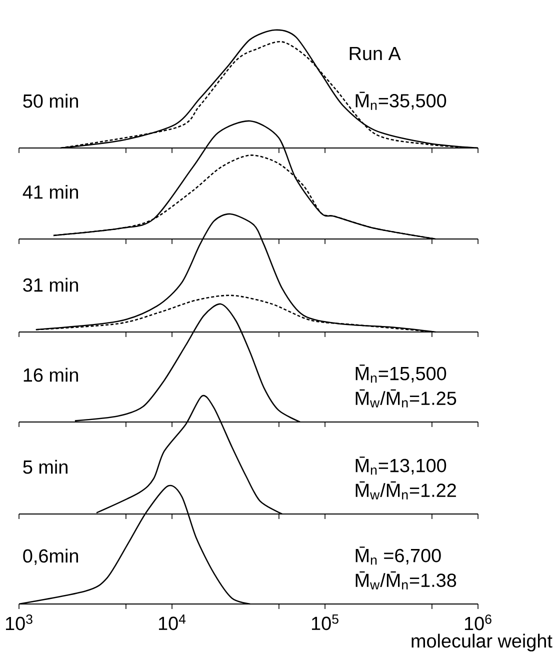 The width and height of the screenshot is (560, 669). What do you see at coordinates (406, 490) in the screenshot?
I see `annotation: M̄$_{w}$/M̄$_{n}$=1.22` at bounding box center [406, 490].